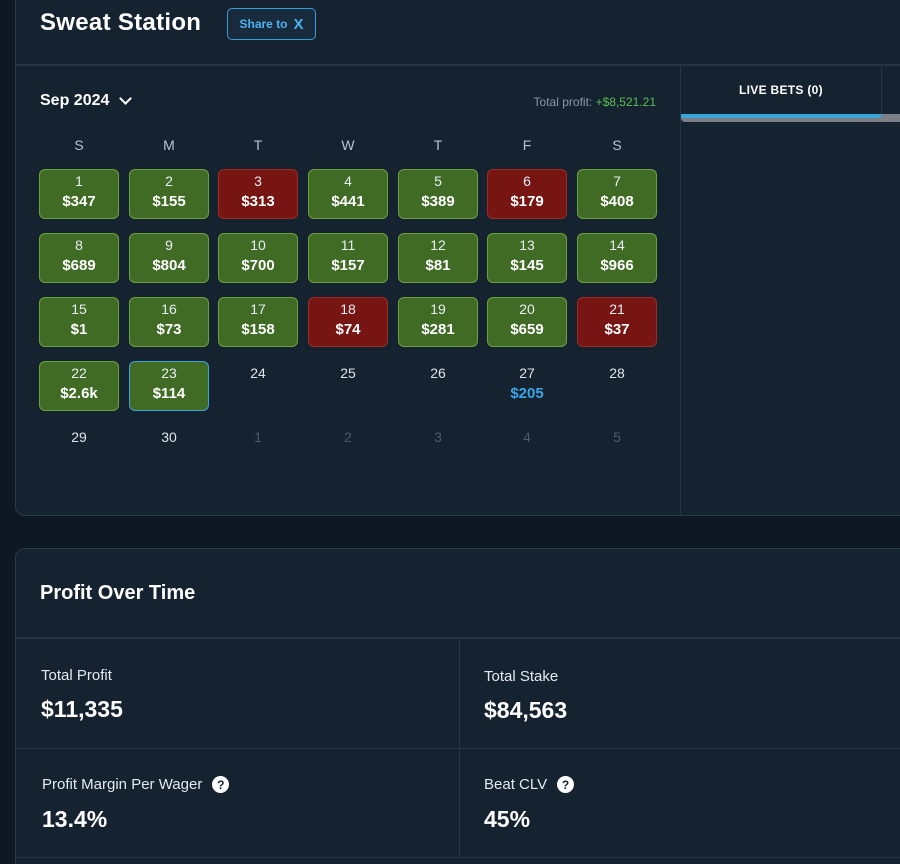 The image size is (900, 864). Describe the element at coordinates (617, 373) in the screenshot. I see `day-number: 28` at that location.